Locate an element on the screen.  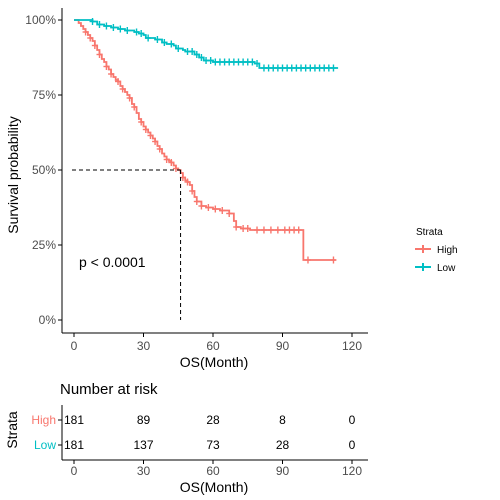
risk-table-title: Number at risk is located at coordinates (109, 389).